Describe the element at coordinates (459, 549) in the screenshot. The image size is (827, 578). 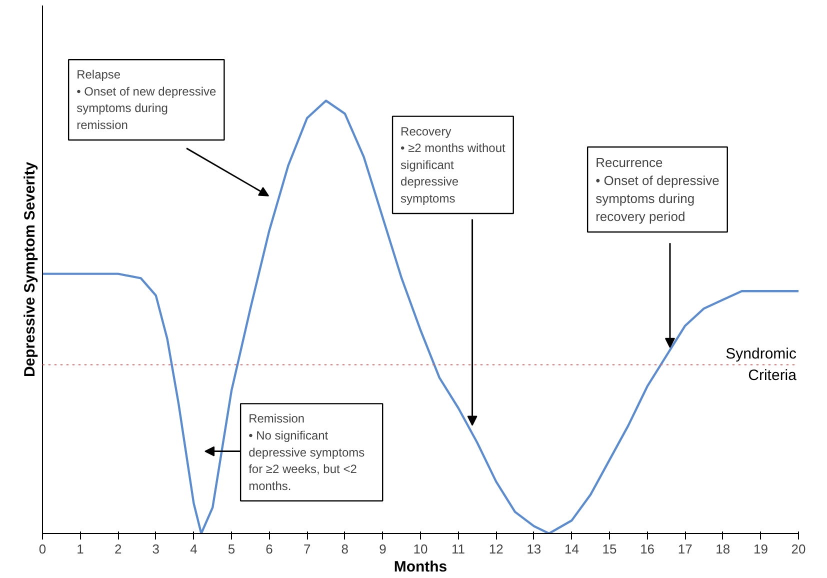
I see `x-tick-label: 11` at that location.